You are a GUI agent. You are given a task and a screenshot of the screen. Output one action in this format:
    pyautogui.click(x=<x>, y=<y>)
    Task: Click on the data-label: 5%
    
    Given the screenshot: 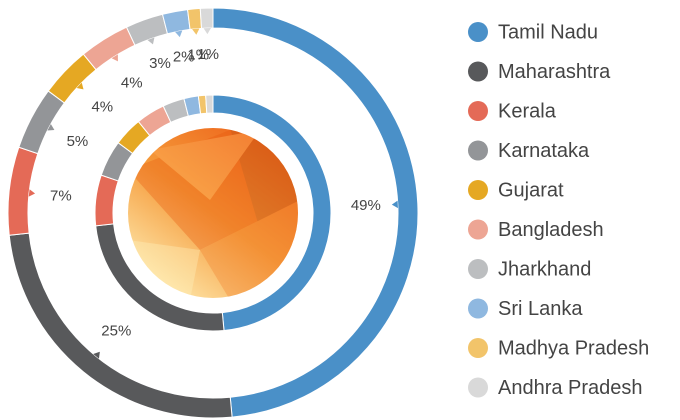 What is the action you would take?
    pyautogui.click(x=78, y=141)
    